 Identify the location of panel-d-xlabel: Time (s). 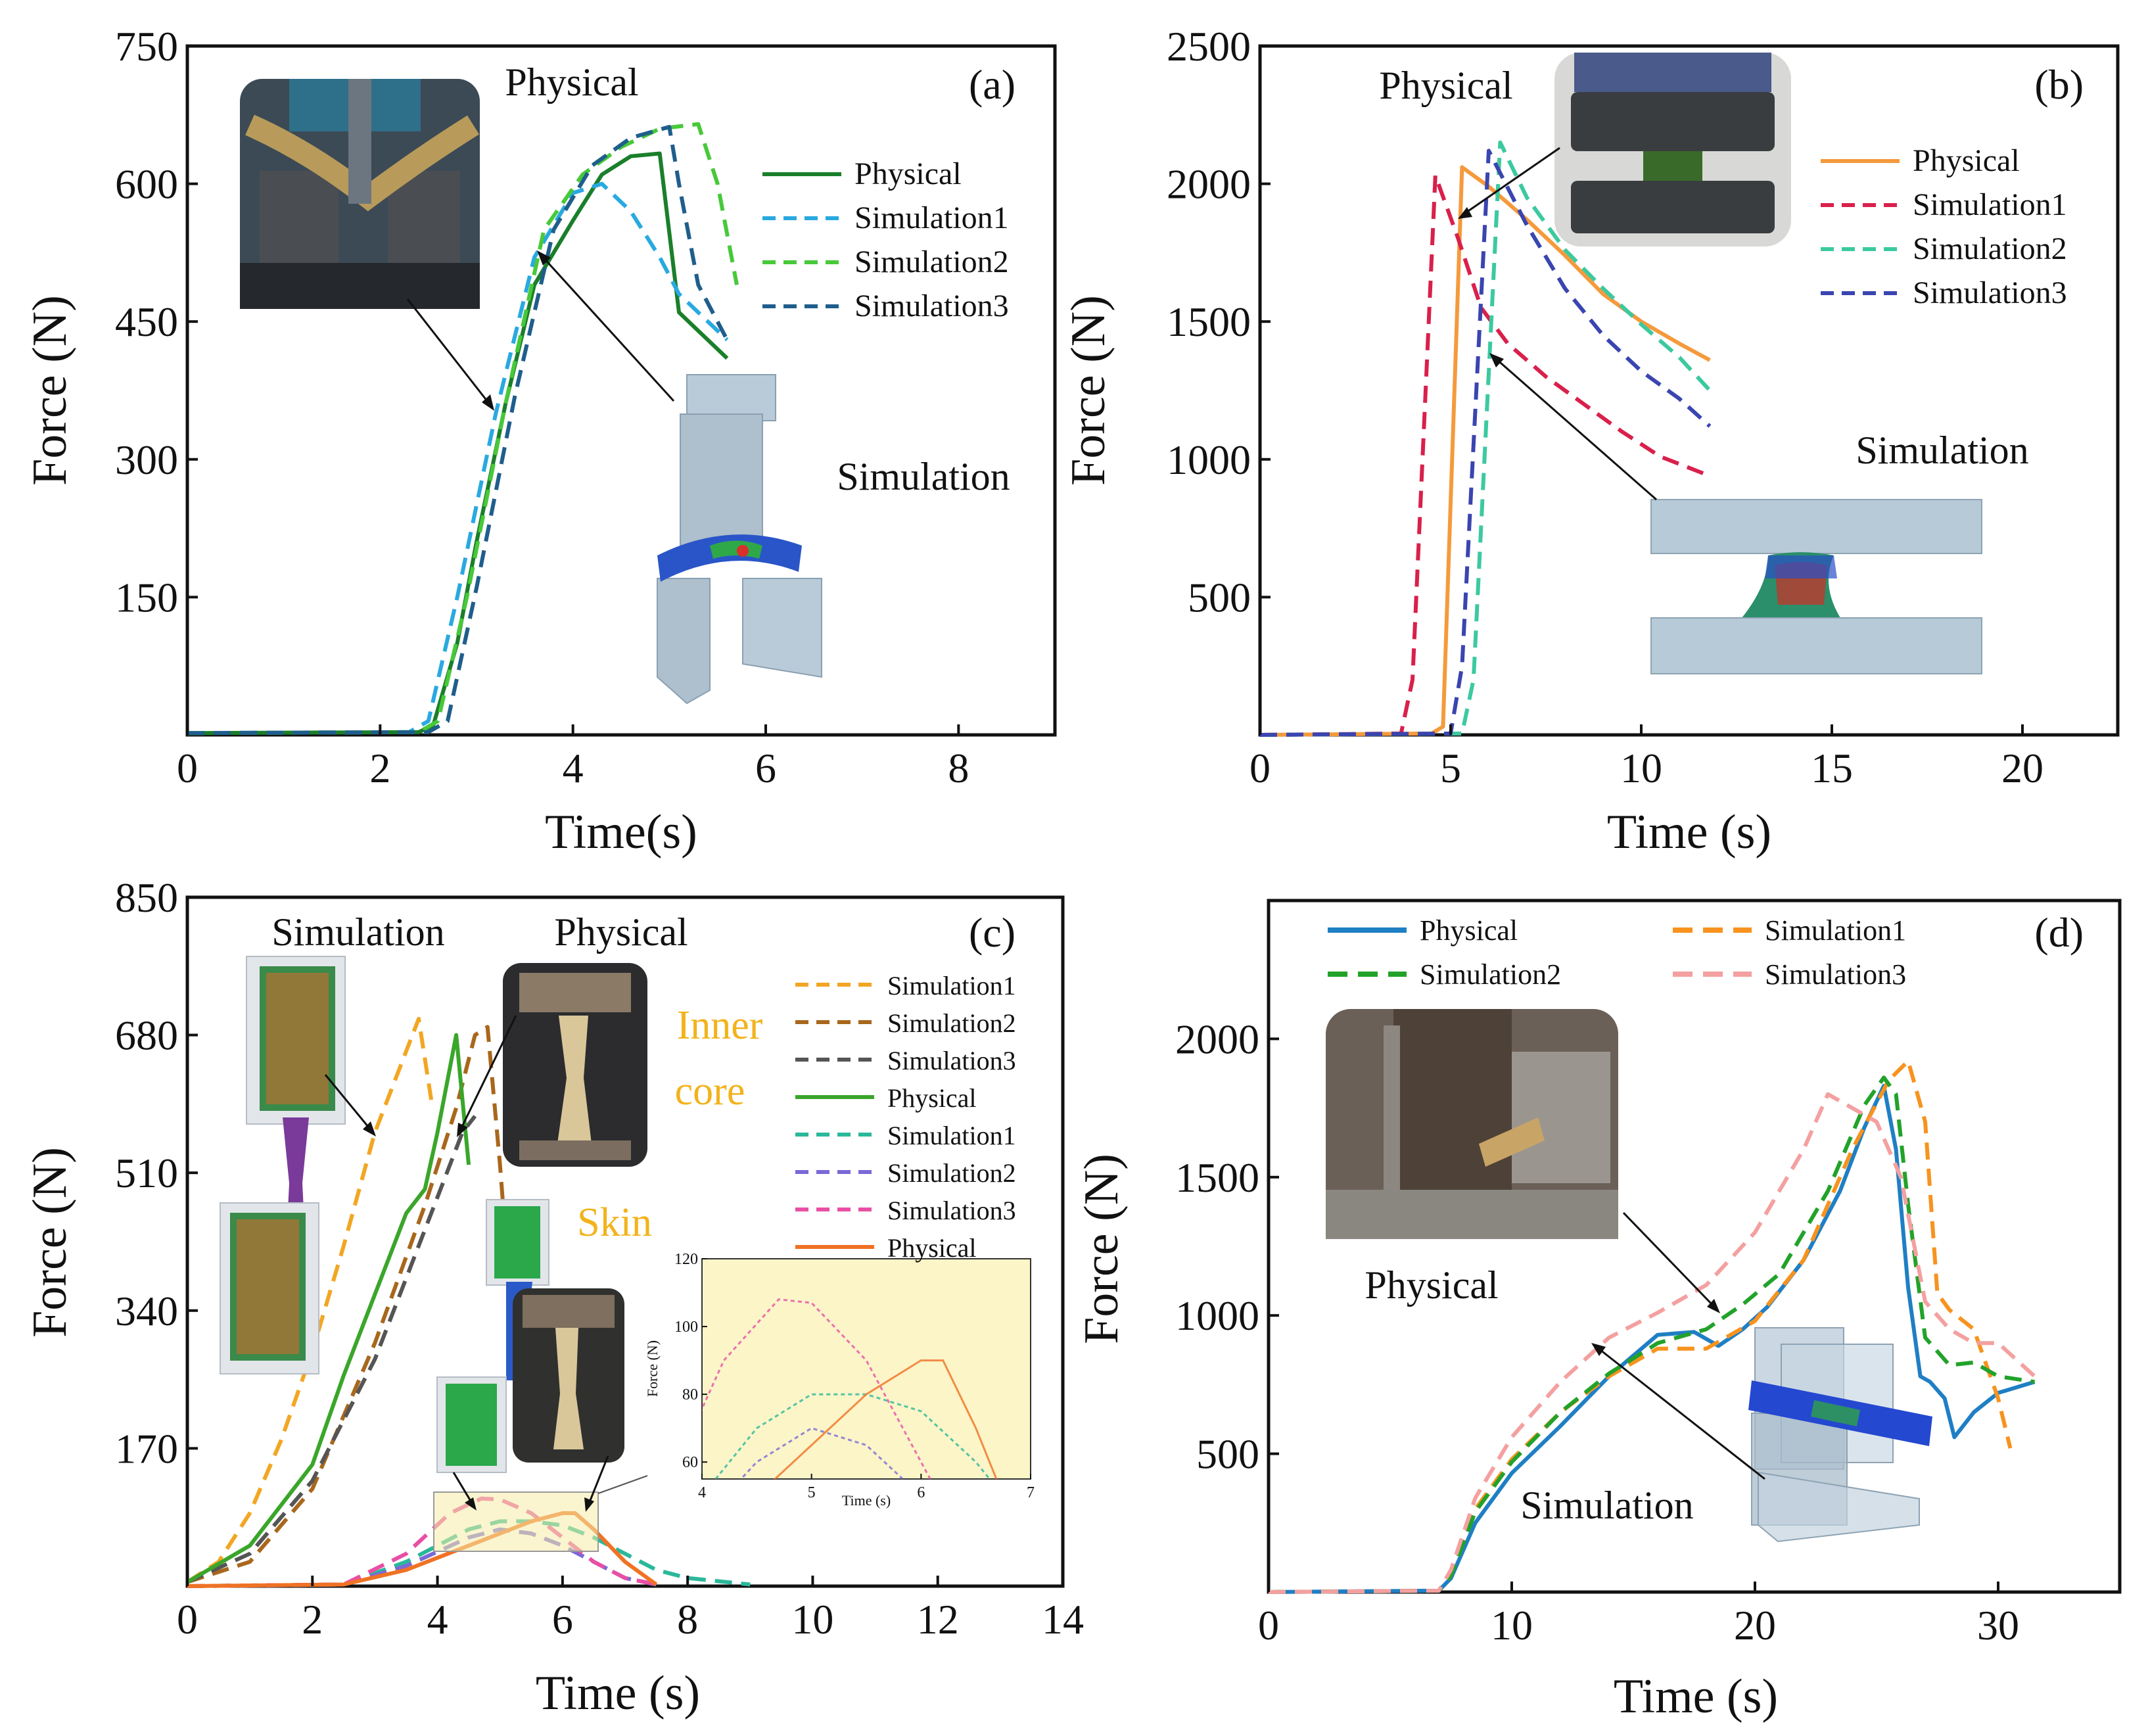
(1696, 1697).